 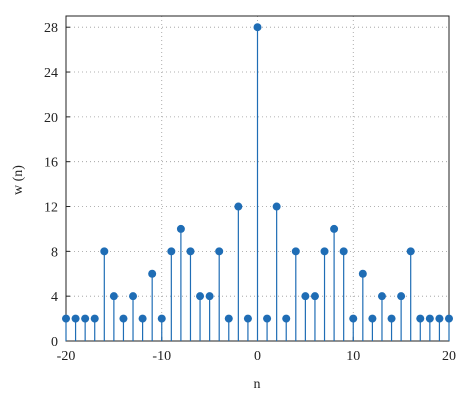 What do you see at coordinates (51, 73) in the screenshot?
I see `y-tick-label: 24` at bounding box center [51, 73].